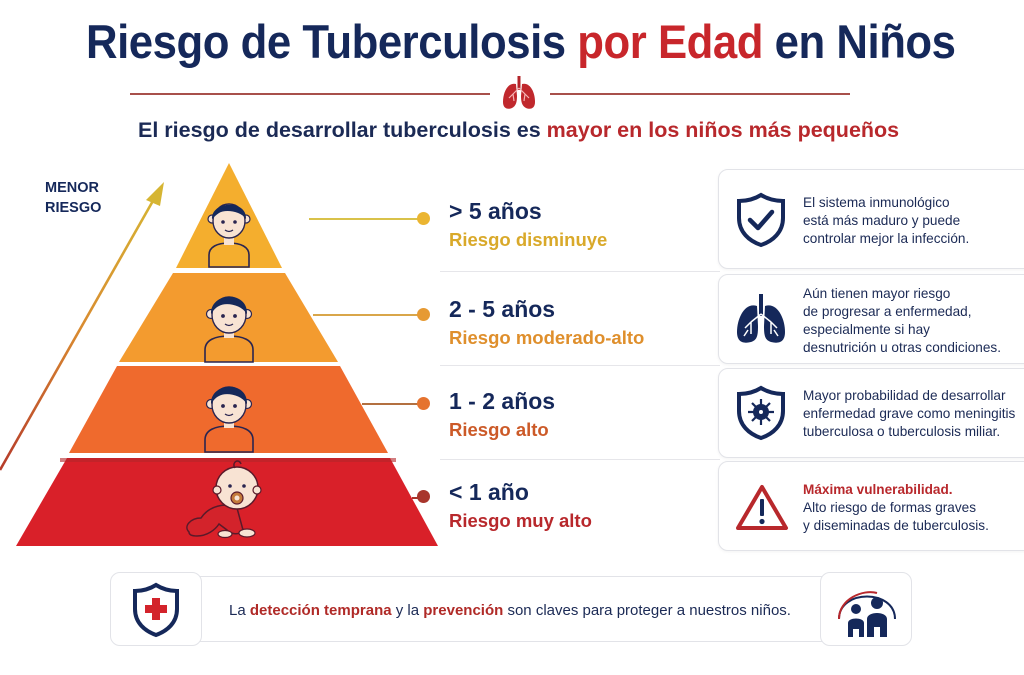 Image resolution: width=1024 pixels, height=675 pixels. I want to click on family-protection-icon, so click(867, 614).